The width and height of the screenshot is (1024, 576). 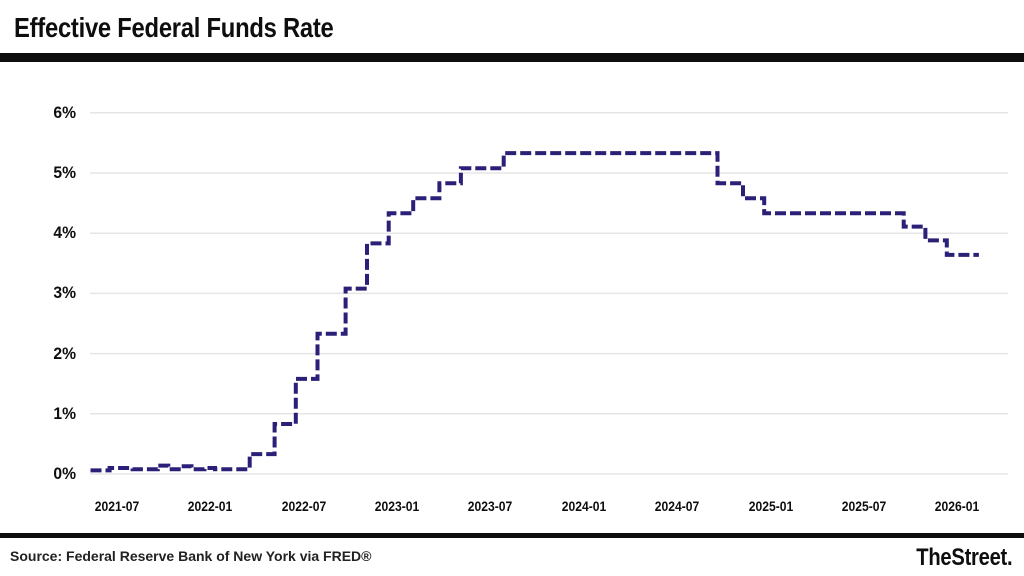 What do you see at coordinates (64, 353) in the screenshot?
I see `y-tick-label: 2%` at bounding box center [64, 353].